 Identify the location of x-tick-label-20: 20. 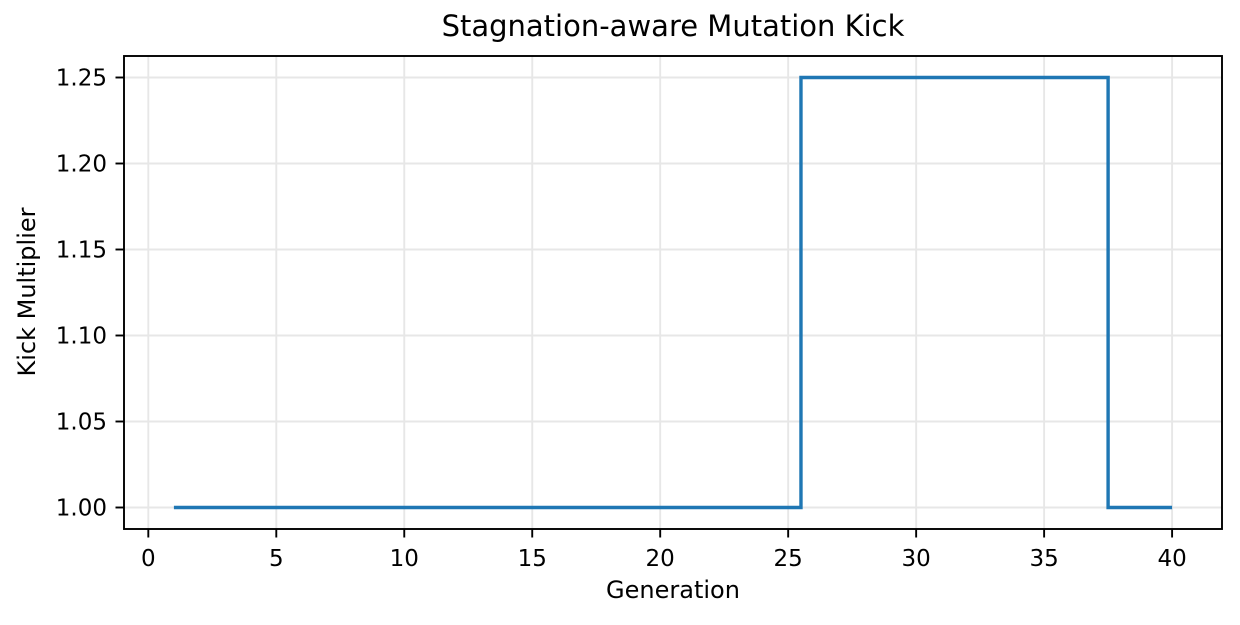
(660, 559).